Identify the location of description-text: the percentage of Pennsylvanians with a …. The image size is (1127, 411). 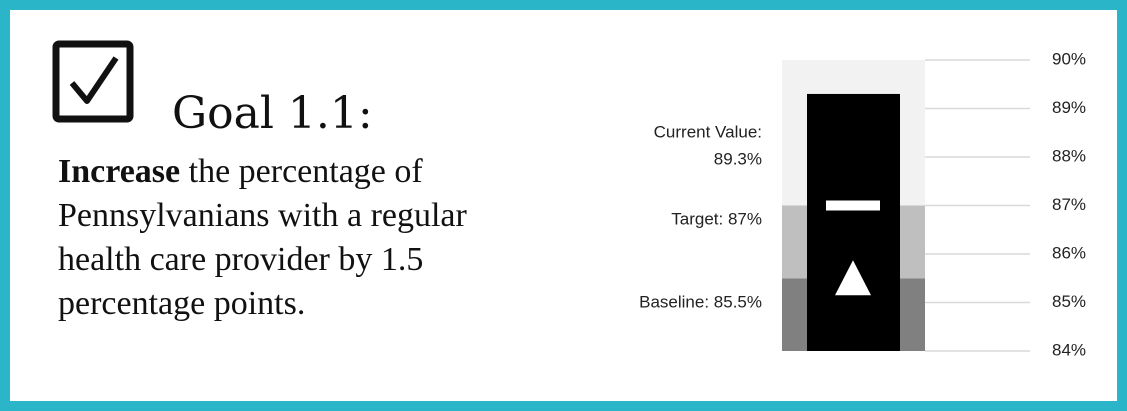
(262, 237).